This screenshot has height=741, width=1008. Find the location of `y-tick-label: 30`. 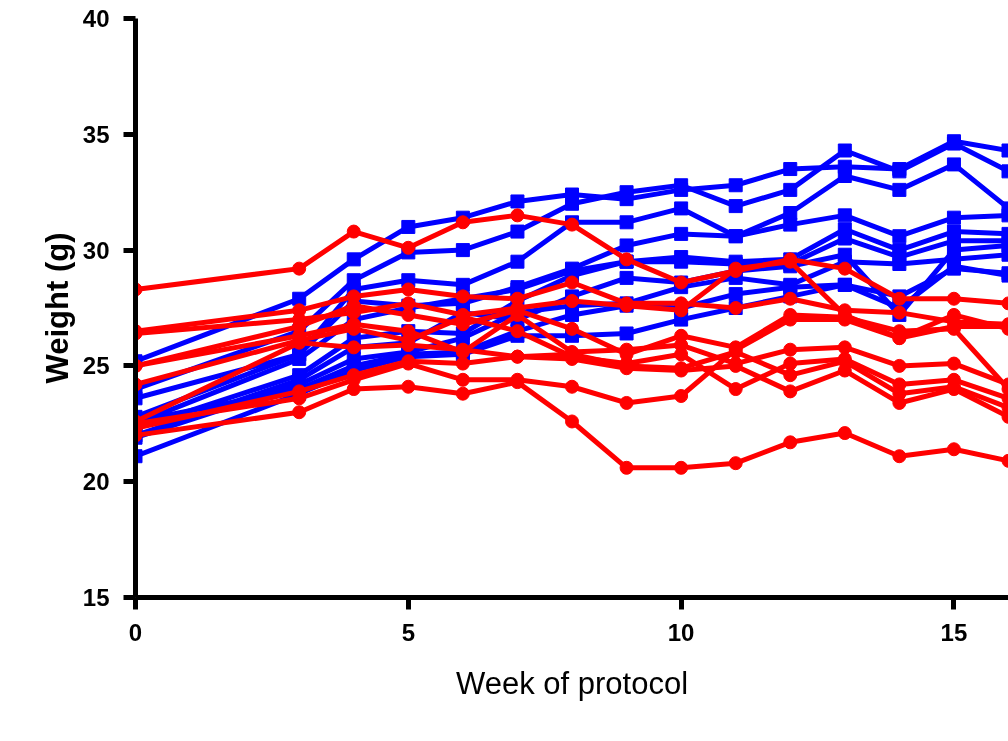

y-tick-label: 30 is located at coordinates (96, 250).